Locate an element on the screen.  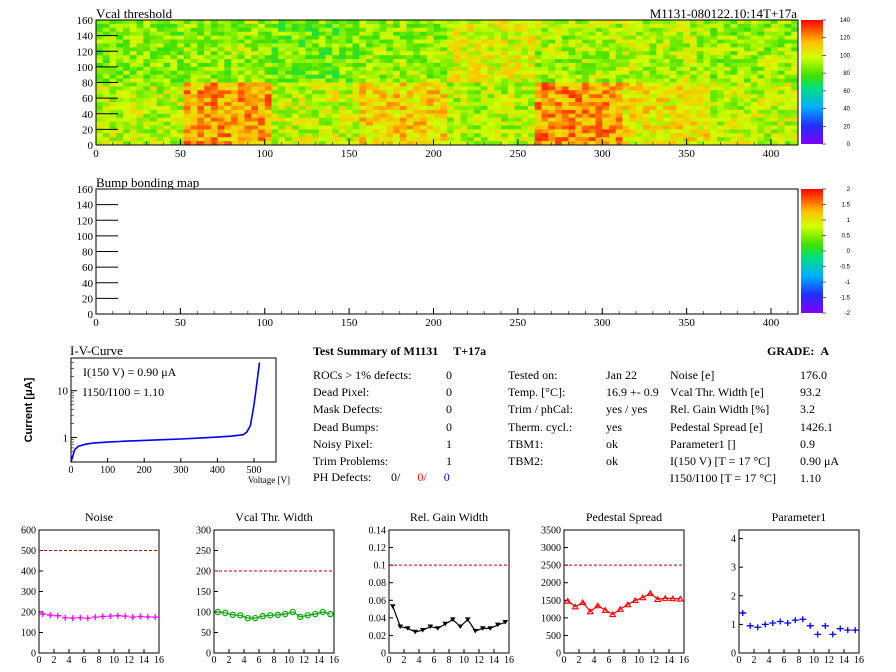
y-tick-label: 300 is located at coordinates (28, 592).